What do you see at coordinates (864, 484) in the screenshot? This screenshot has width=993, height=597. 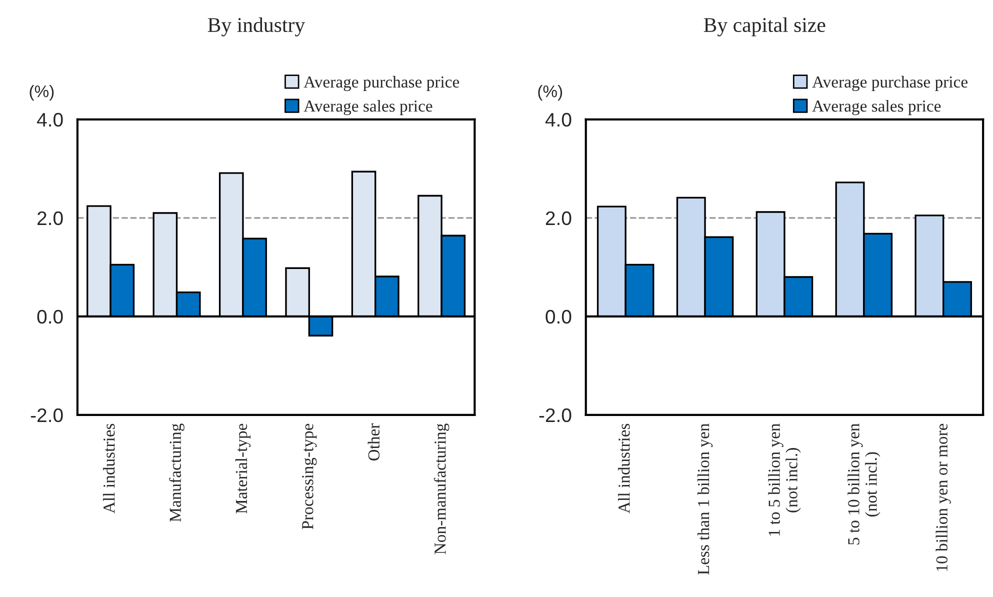 I see `x-tick-label: 5 to 10 billion yen (not incl.)` at bounding box center [864, 484].